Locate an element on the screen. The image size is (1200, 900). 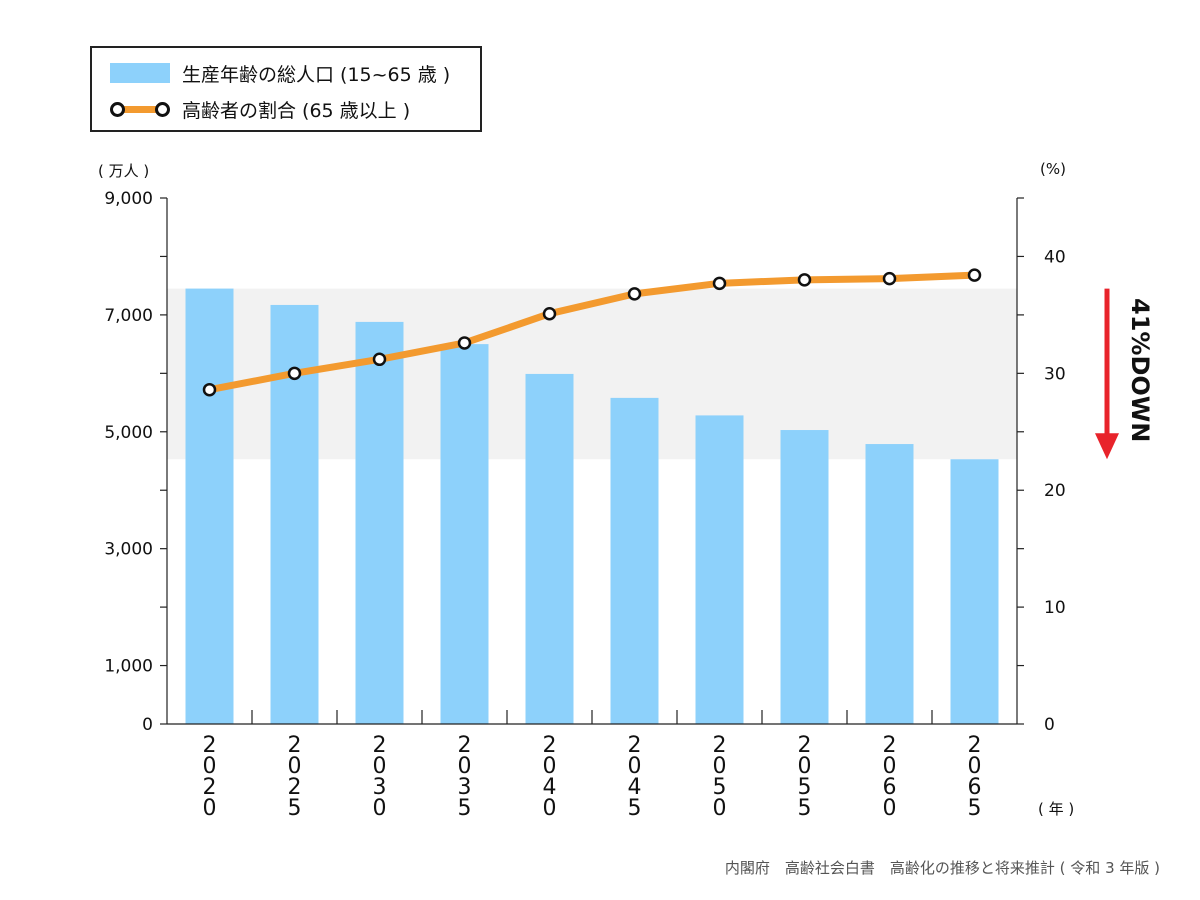
line-point-2020 is located at coordinates (209, 389).